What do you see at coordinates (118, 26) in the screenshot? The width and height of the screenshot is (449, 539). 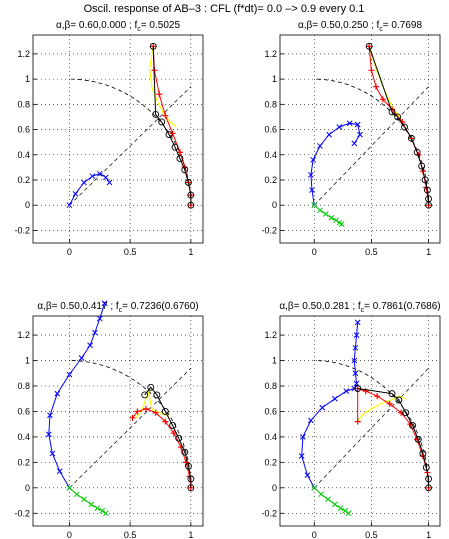 I see `chart-title: α,β= 0.60,0.000 ; fc= 0.5025` at bounding box center [118, 26].